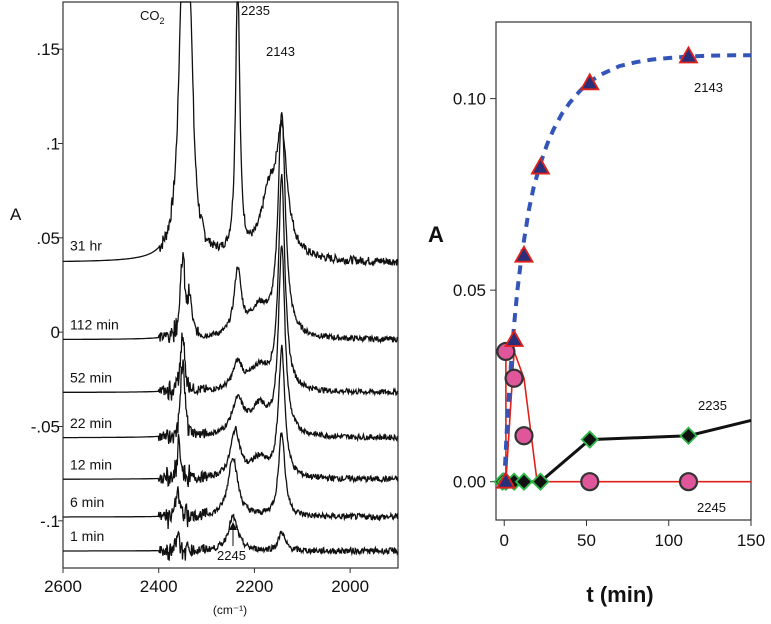 The image size is (771, 624). Describe the element at coordinates (87, 502) in the screenshot. I see `spectrum-trace-label: 6 min` at that location.